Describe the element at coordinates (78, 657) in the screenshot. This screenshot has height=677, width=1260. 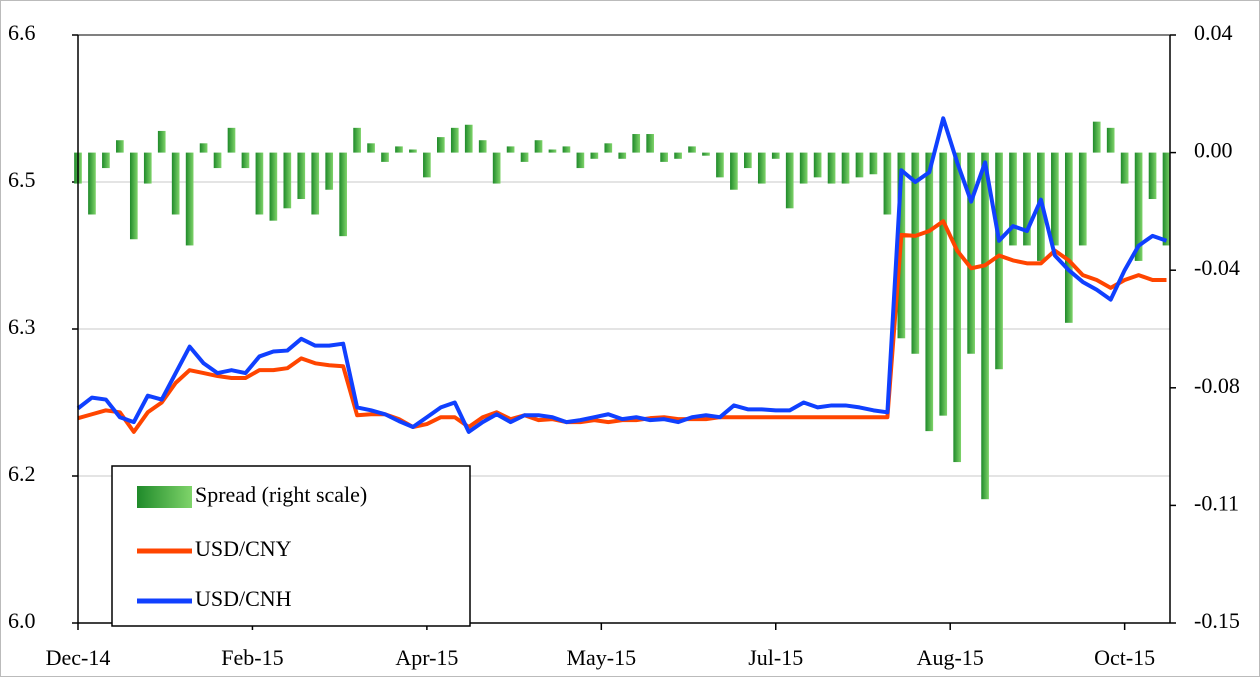
I see `x-tick-label: Dec-14` at that location.